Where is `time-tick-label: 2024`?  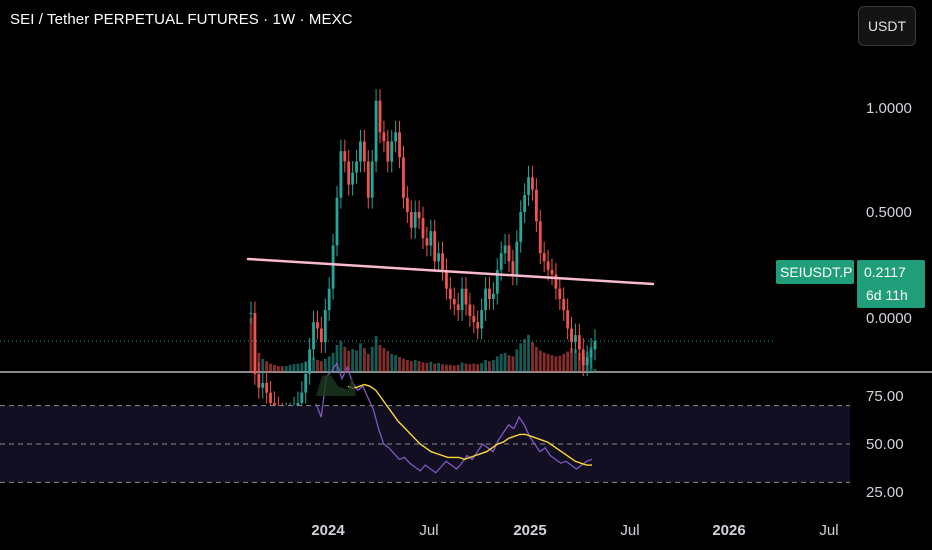 time-tick-label: 2024 is located at coordinates (328, 530).